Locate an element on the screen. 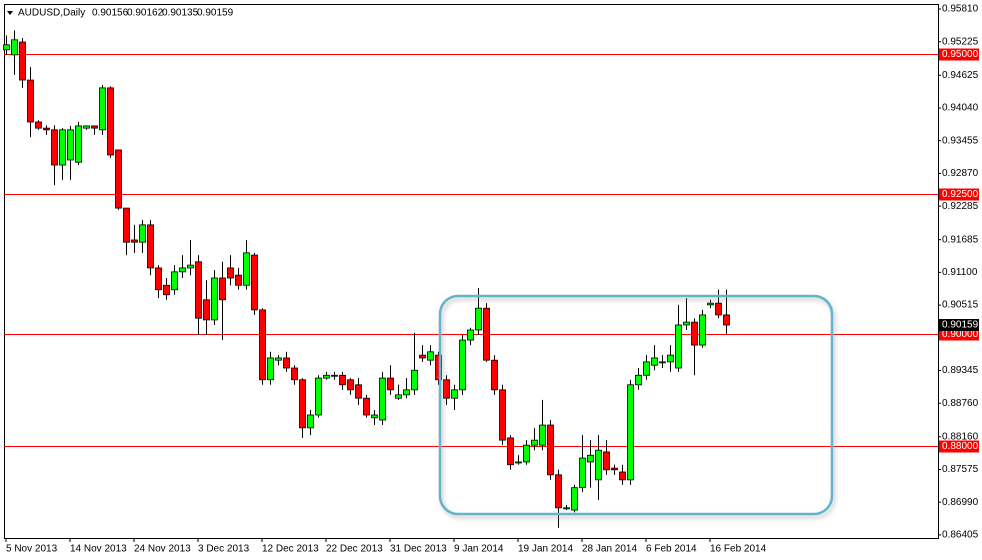 This screenshot has width=982, height=560. x-tick-label: 24 Nov 2013 is located at coordinates (162, 549).